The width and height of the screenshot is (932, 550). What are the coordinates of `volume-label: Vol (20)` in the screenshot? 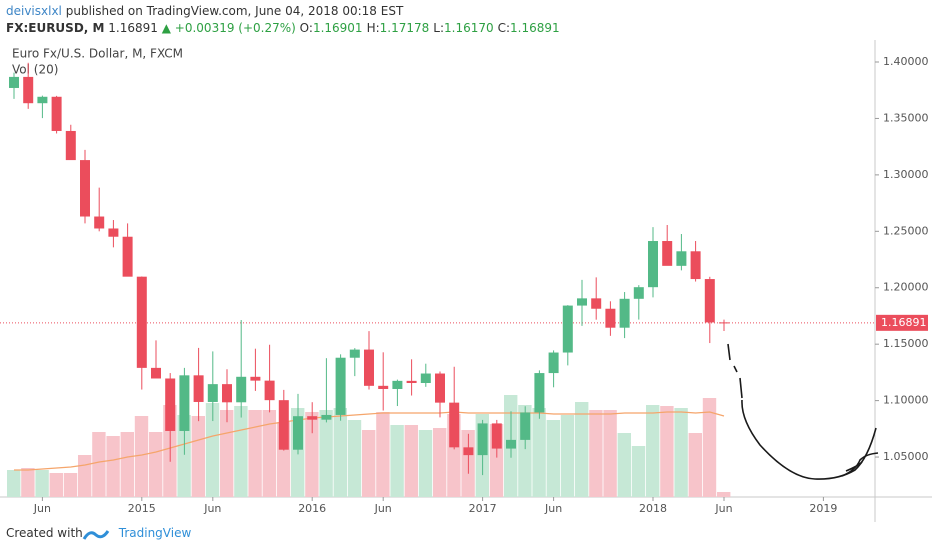 It's located at (35, 70).